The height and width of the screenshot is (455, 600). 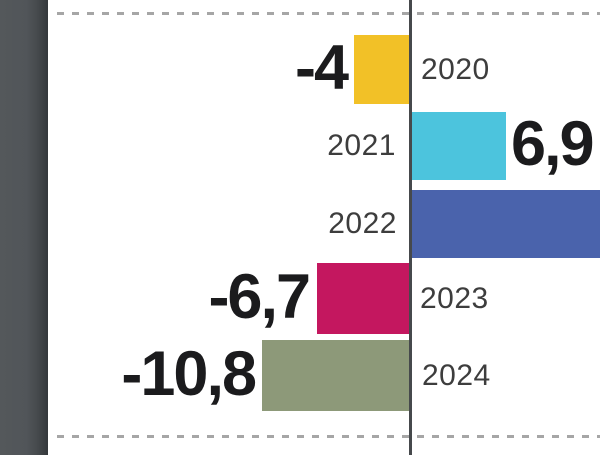 I want to click on year-label-2024: 2024, so click(x=456, y=375).